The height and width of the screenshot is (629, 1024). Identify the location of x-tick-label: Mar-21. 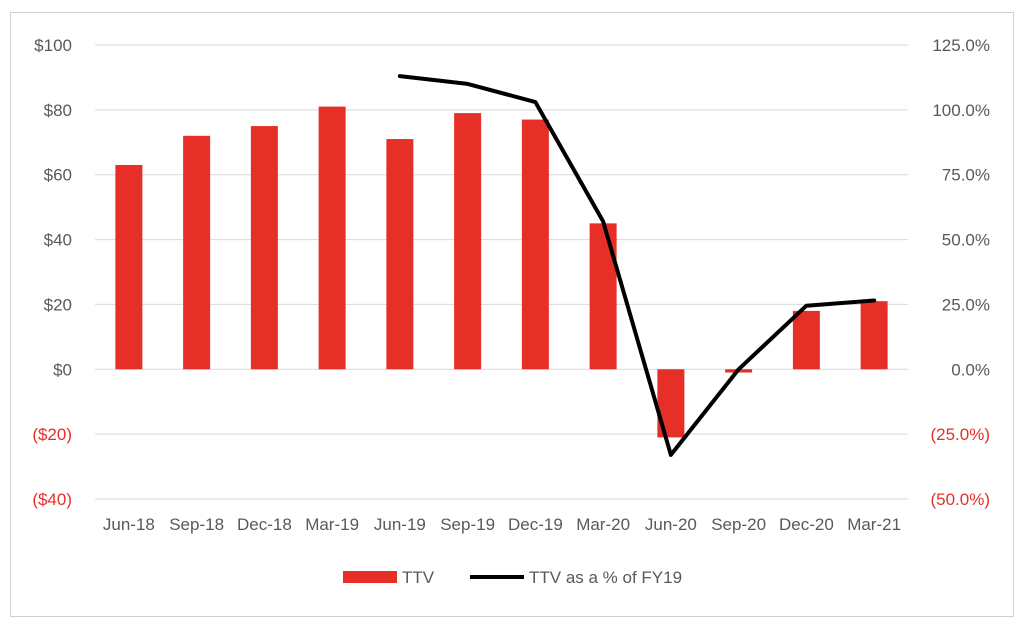
(874, 524).